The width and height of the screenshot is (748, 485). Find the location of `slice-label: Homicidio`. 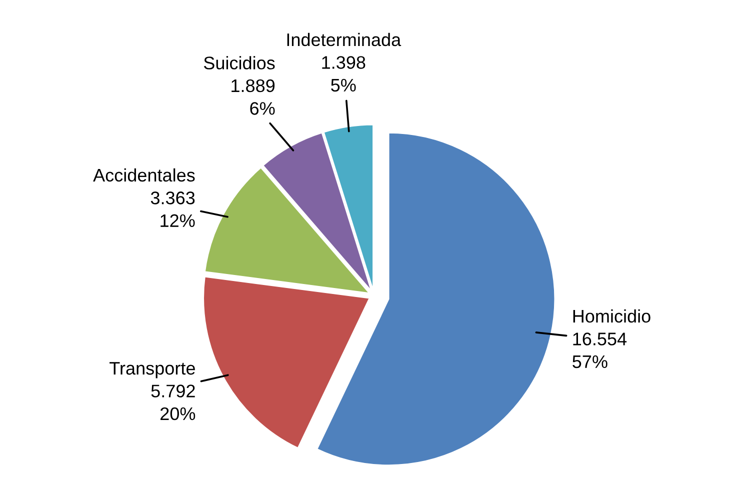

slice-label: Homicidio is located at coordinates (611, 316).